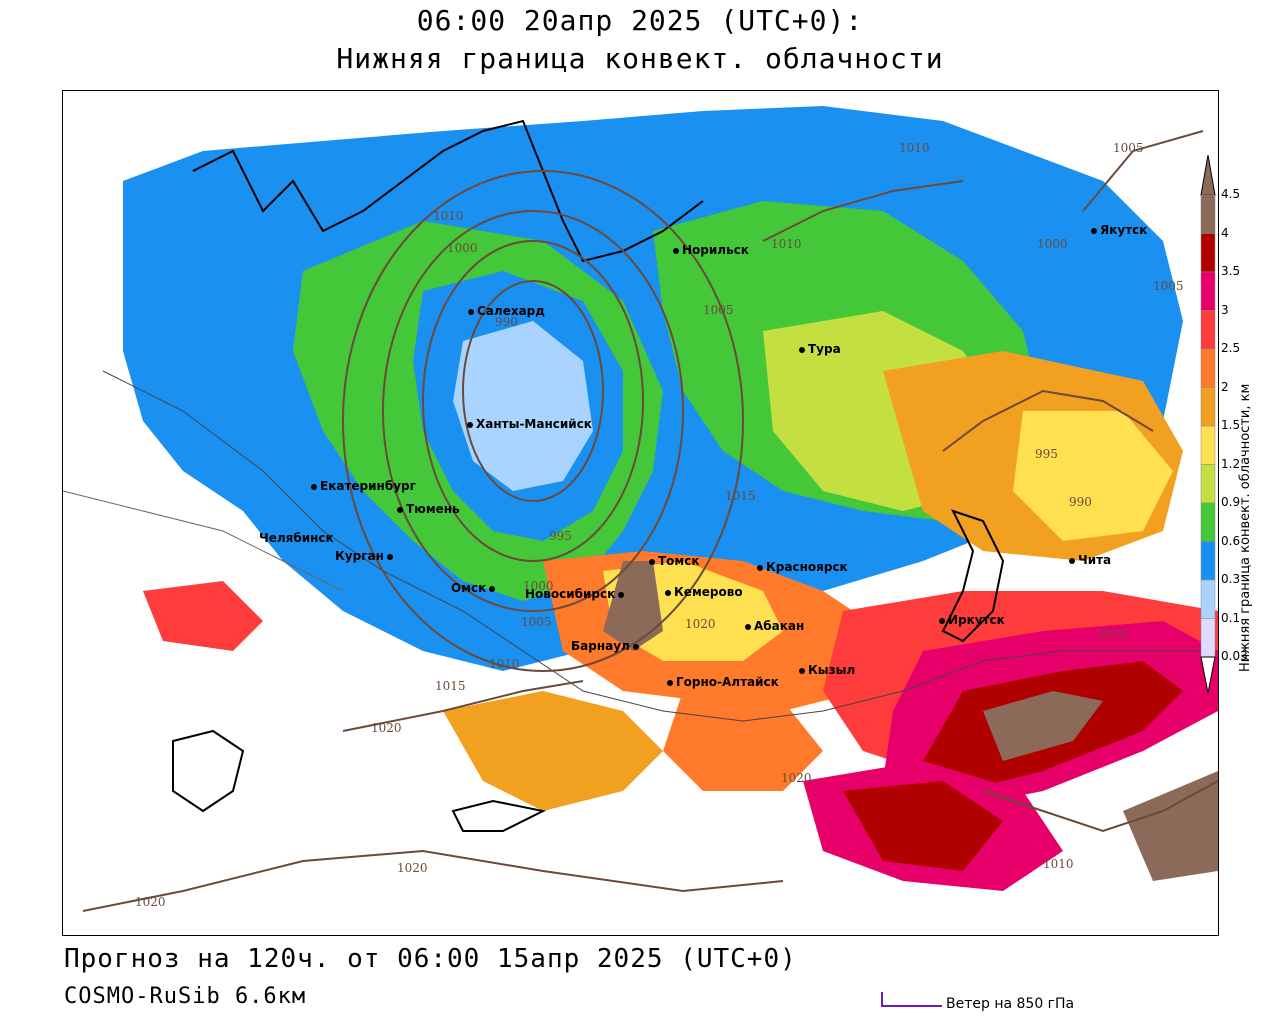 The height and width of the screenshot is (1024, 1280). What do you see at coordinates (576, 594) in the screenshot?
I see `city-label: Новосибирск` at bounding box center [576, 594].